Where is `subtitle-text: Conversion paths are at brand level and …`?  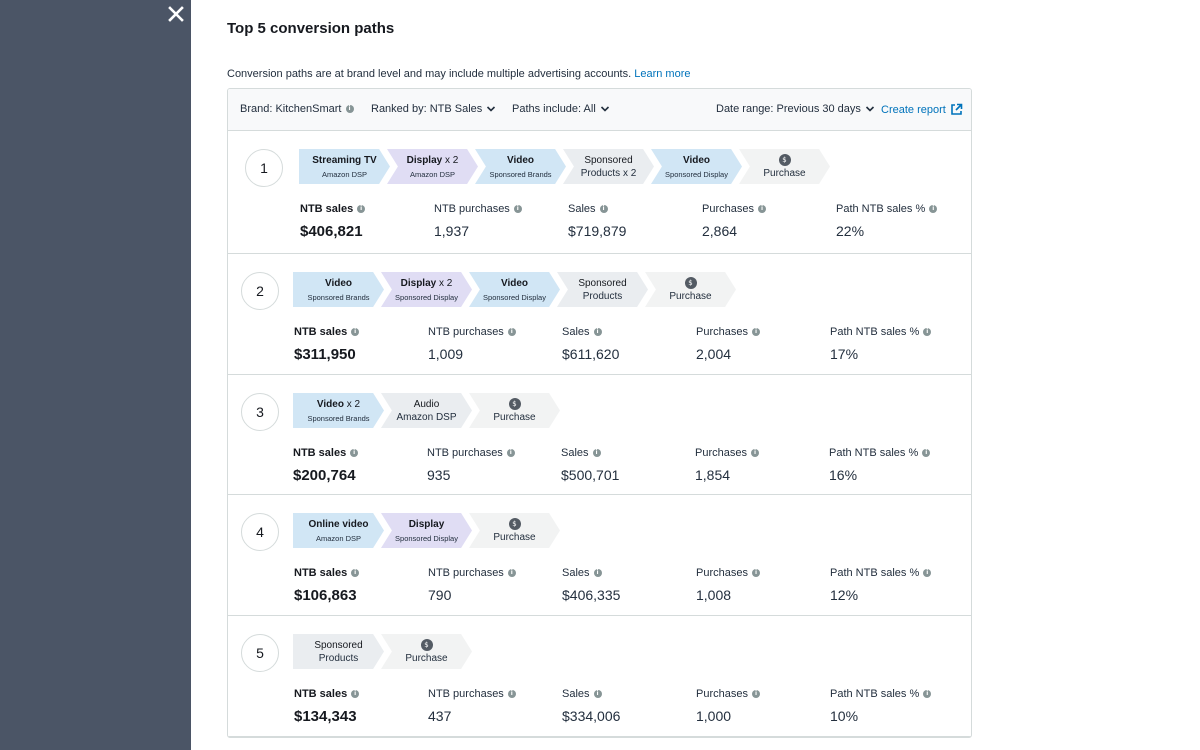
subtitle-text: Conversion paths are at brand level and … is located at coordinates (431, 74).